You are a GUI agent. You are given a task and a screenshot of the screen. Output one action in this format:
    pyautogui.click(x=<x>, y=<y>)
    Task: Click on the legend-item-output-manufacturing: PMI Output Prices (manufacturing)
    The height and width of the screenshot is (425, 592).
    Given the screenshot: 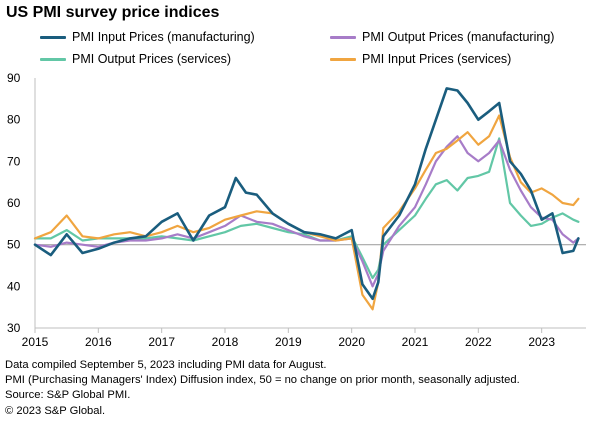 What is the action you would take?
    pyautogui.click(x=442, y=37)
    